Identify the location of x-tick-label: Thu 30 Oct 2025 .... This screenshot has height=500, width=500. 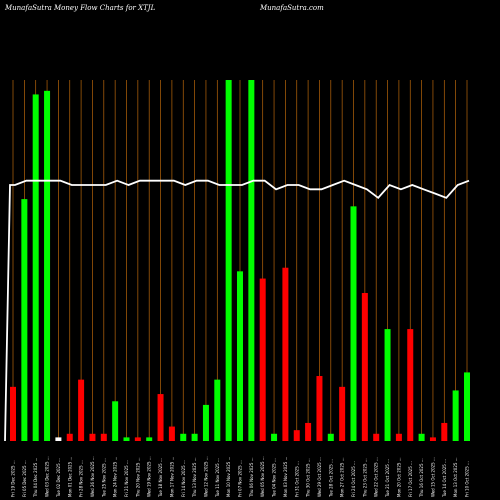
(308, 478).